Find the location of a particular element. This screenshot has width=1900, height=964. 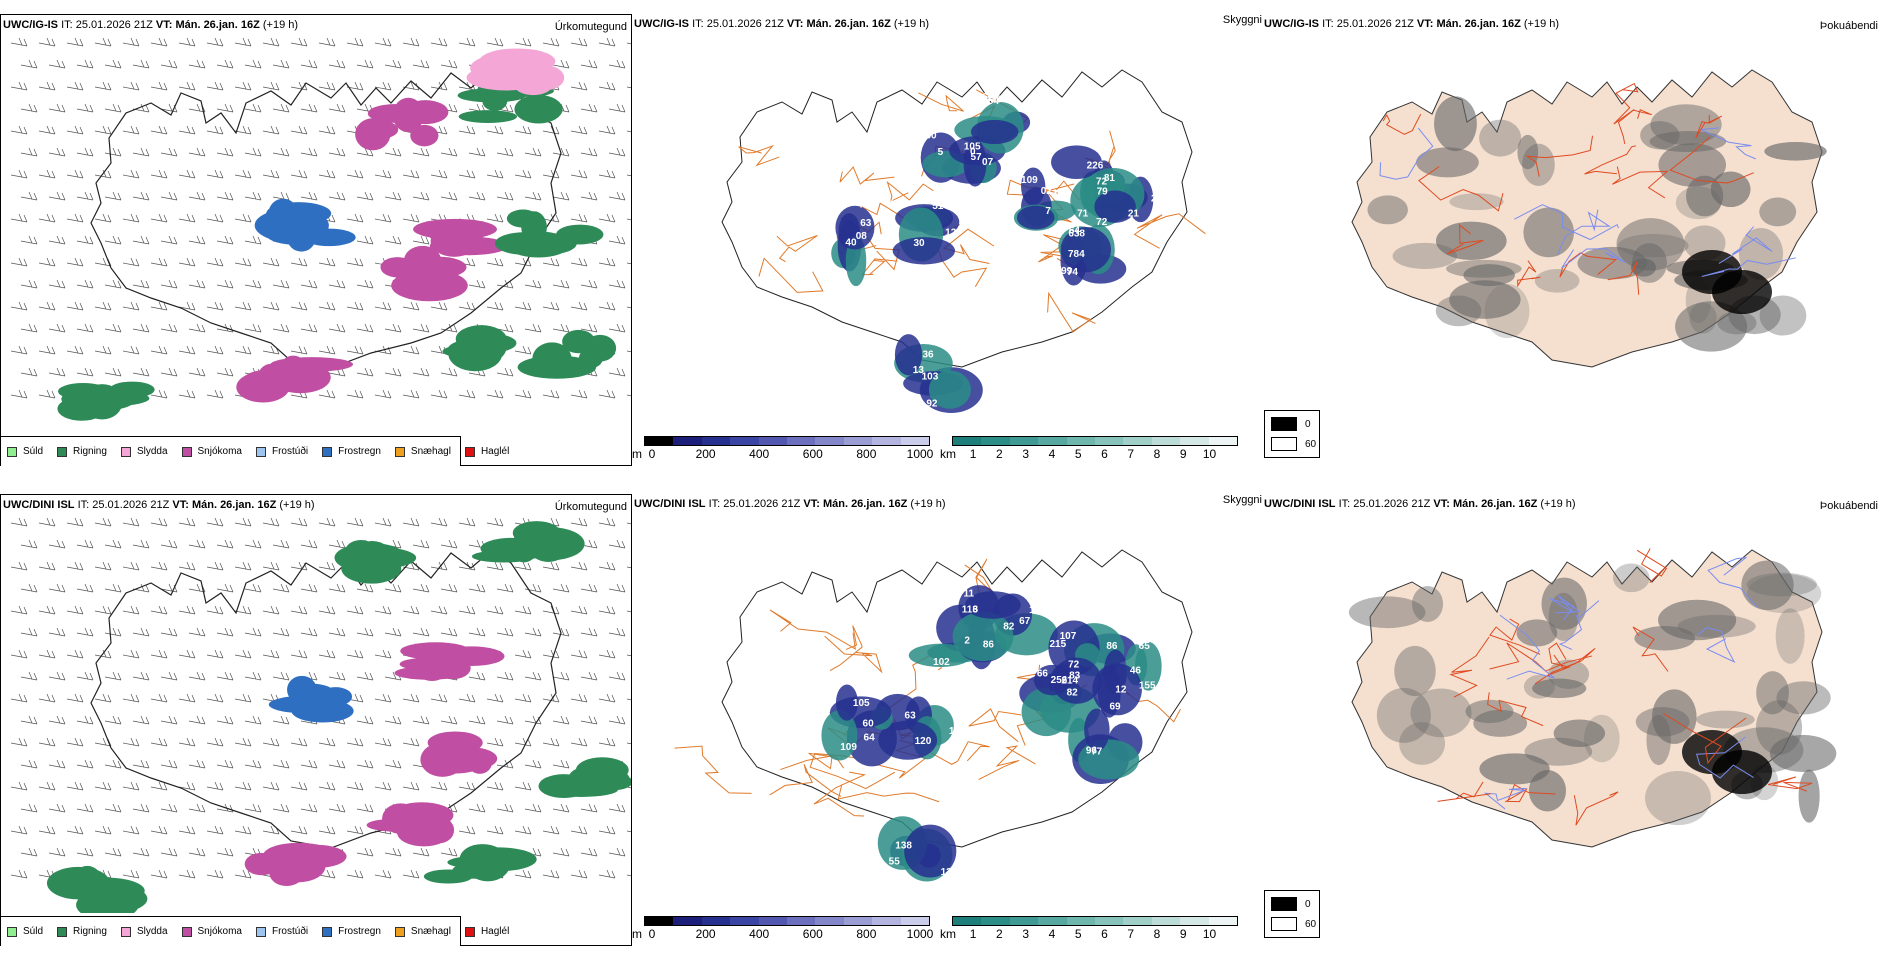

colorbar-tick: 7 is located at coordinates (1131, 454).